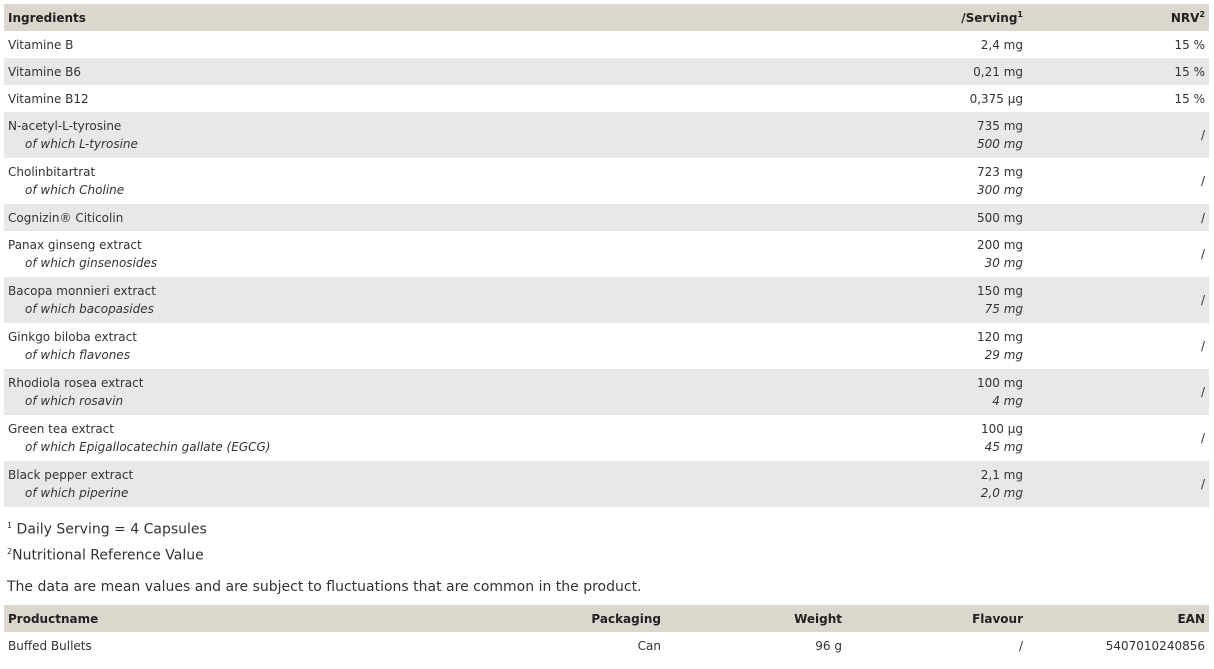  What do you see at coordinates (865, 392) in the screenshot?
I see `serving-value: 100 mg 4 mg` at bounding box center [865, 392].